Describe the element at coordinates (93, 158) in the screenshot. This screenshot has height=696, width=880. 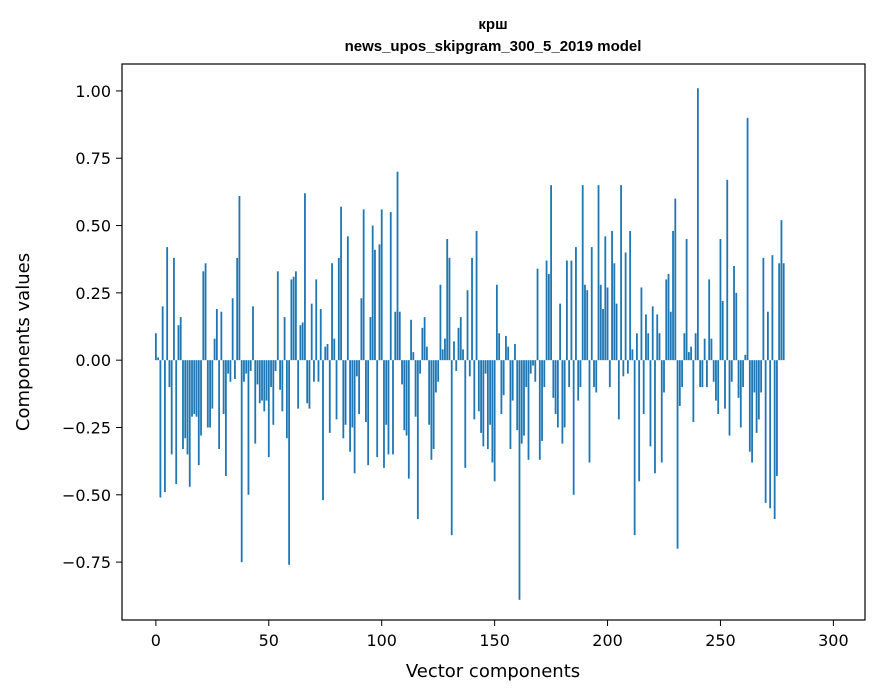
I see `y-tick-label: 0.75` at that location.